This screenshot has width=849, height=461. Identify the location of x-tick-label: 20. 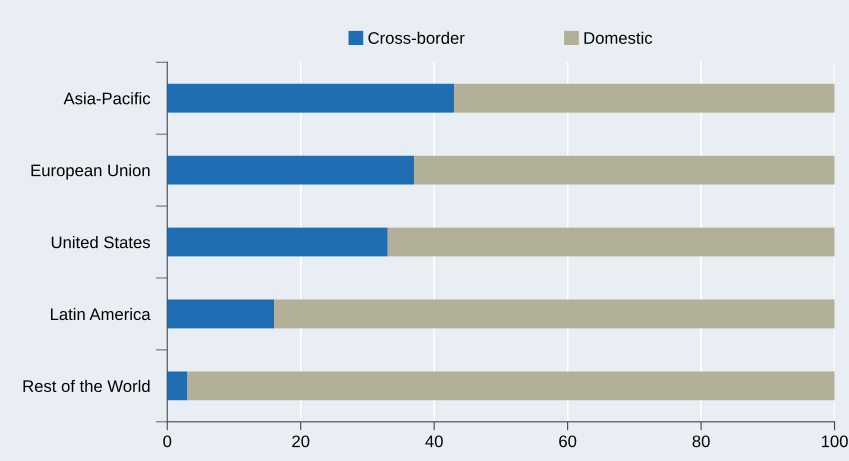
(301, 441).